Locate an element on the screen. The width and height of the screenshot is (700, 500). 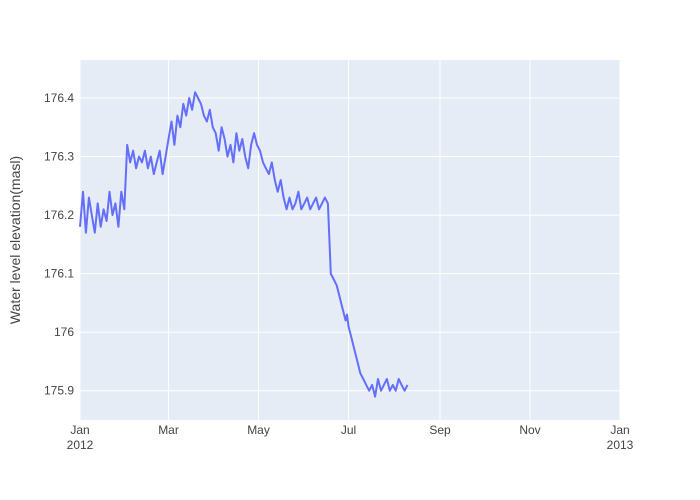
y-tick-label: 176.4 is located at coordinates (59, 98).